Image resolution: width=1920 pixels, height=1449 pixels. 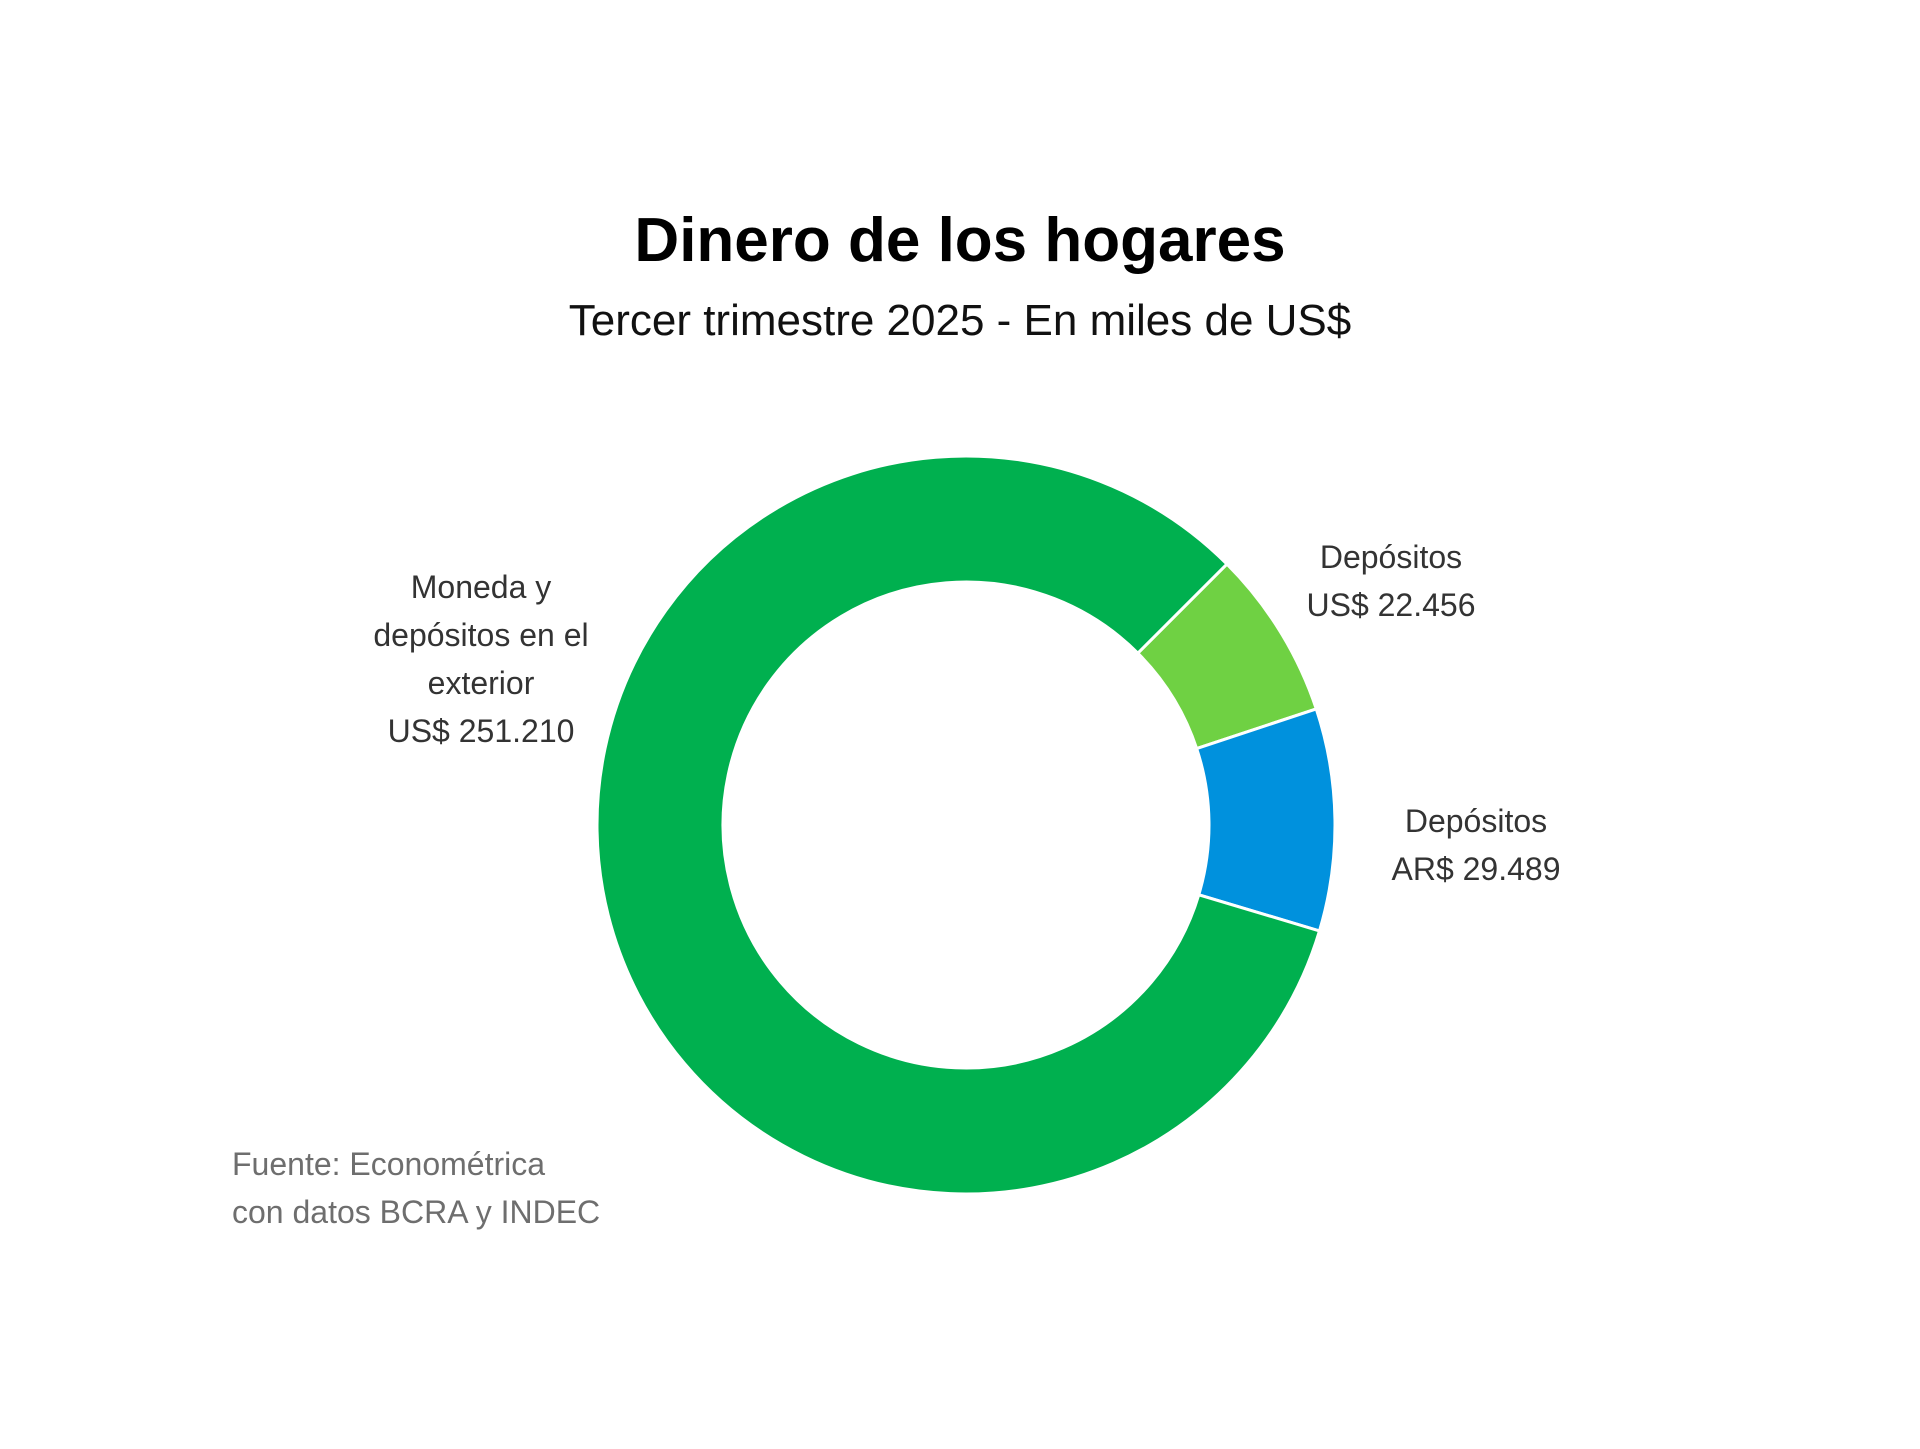 What do you see at coordinates (481, 731) in the screenshot?
I see `value-label: US$ 251.210` at bounding box center [481, 731].